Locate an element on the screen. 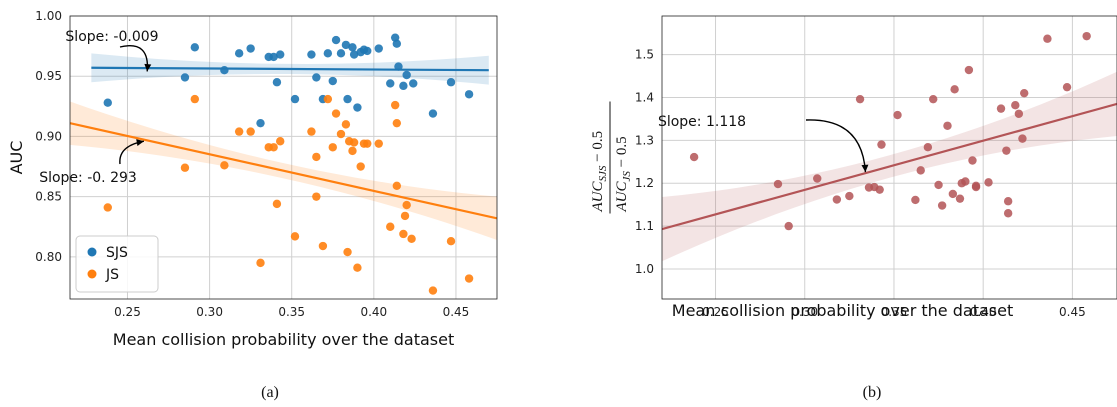 The image size is (1117, 407). x-tick-label: 0.30 is located at coordinates (209, 312).